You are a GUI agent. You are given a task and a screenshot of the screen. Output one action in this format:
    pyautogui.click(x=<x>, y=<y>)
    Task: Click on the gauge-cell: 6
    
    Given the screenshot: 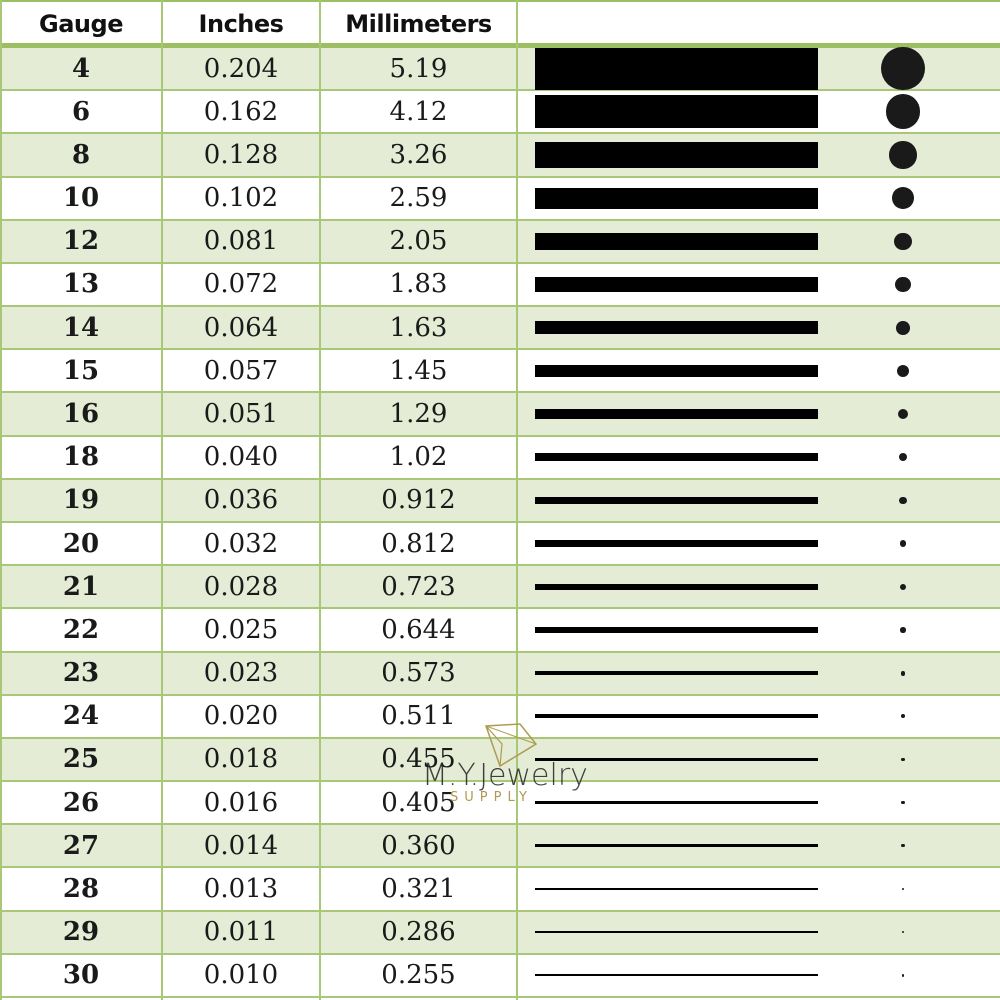 What is the action you would take?
    pyautogui.click(x=81, y=111)
    